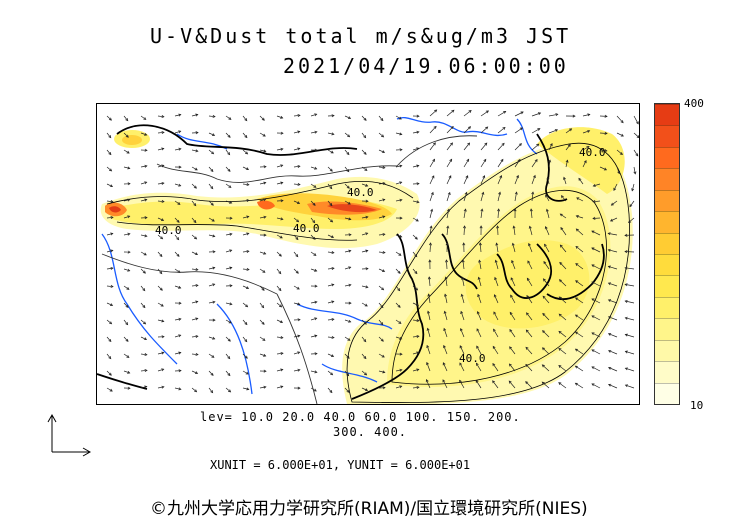  What do you see at coordinates (667, 254) in the screenshot?
I see `colorbar` at bounding box center [667, 254].